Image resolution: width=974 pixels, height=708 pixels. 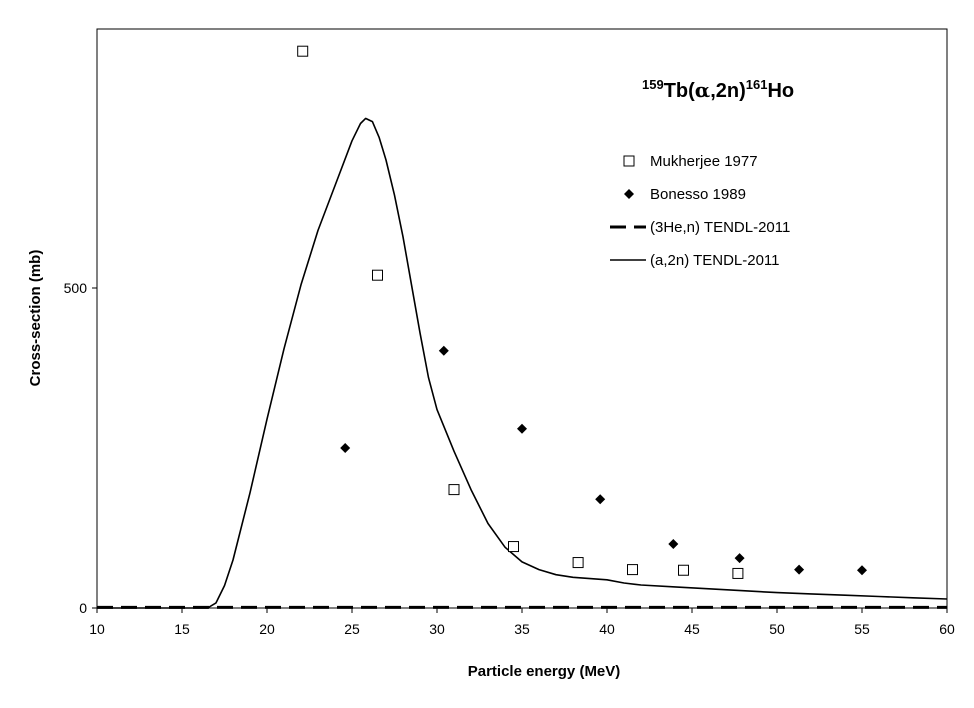 I want to click on y-axis: 0 500, so click(x=80, y=448).